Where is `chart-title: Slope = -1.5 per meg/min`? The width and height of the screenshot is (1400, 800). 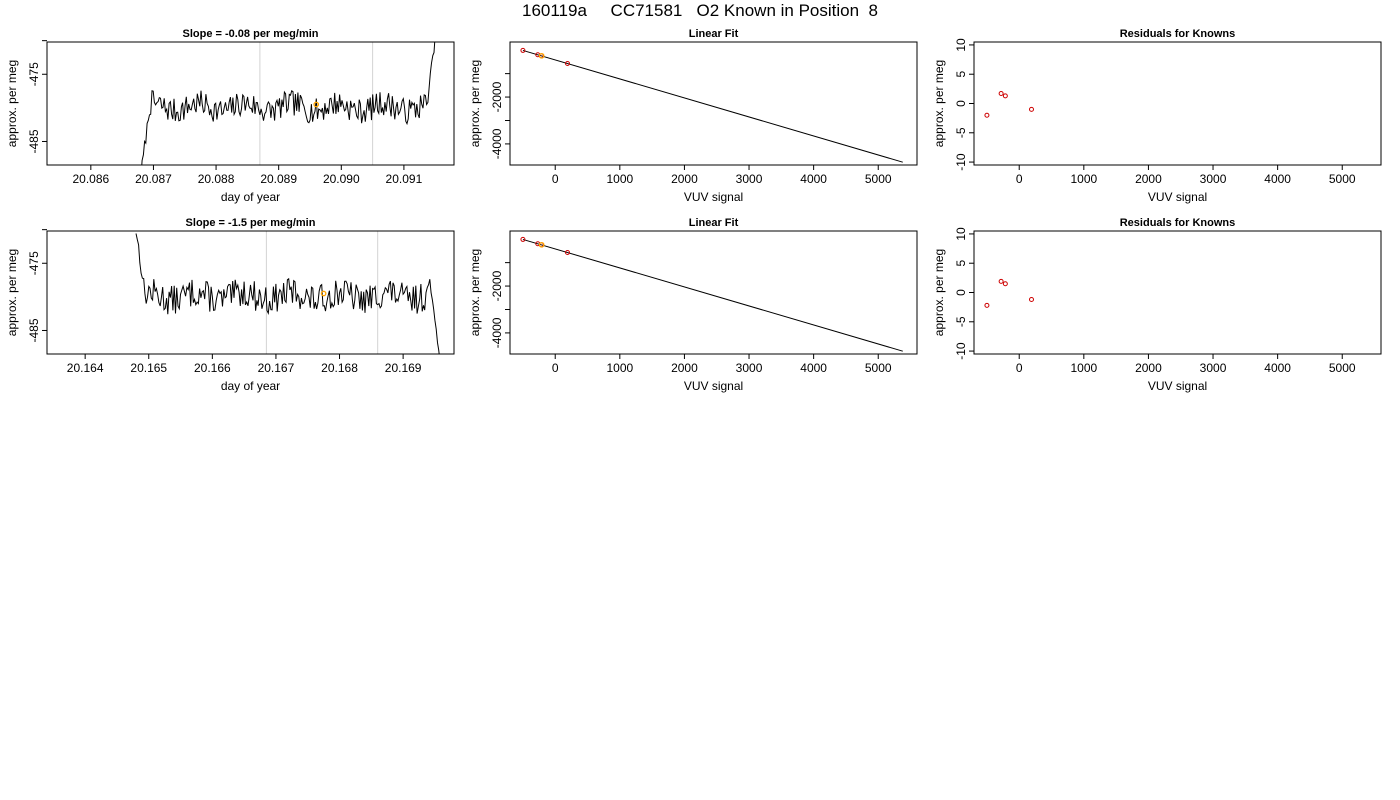
chart-title: Slope = -1.5 per meg/min is located at coordinates (251, 223).